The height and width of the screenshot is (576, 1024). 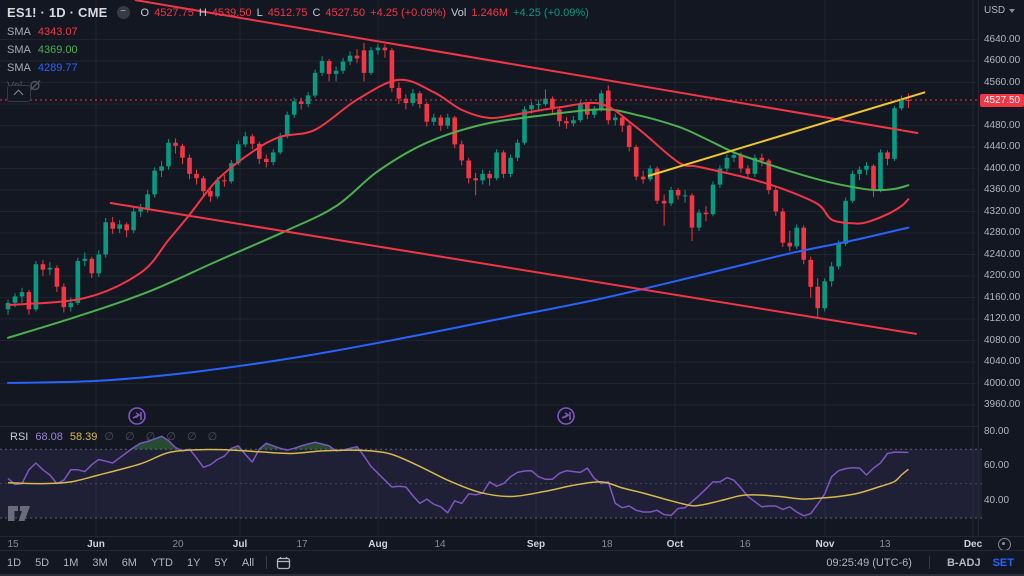 What do you see at coordinates (248, 562) in the screenshot?
I see `range-button-all: All` at bounding box center [248, 562].